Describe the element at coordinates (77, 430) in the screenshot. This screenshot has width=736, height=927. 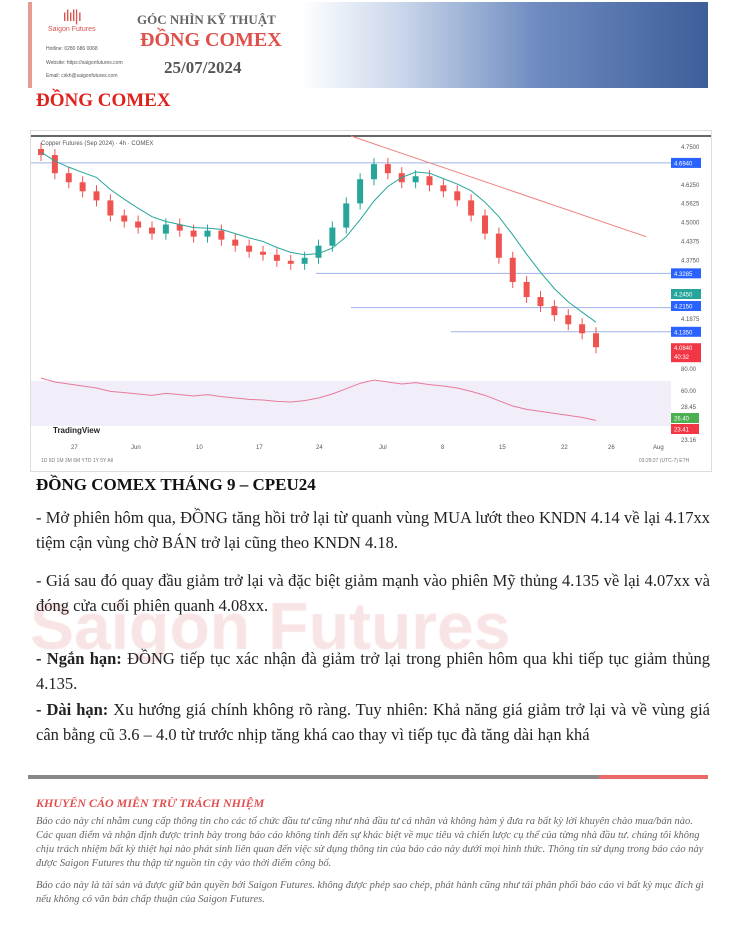
I see `tradingview-logo: TradingView` at that location.